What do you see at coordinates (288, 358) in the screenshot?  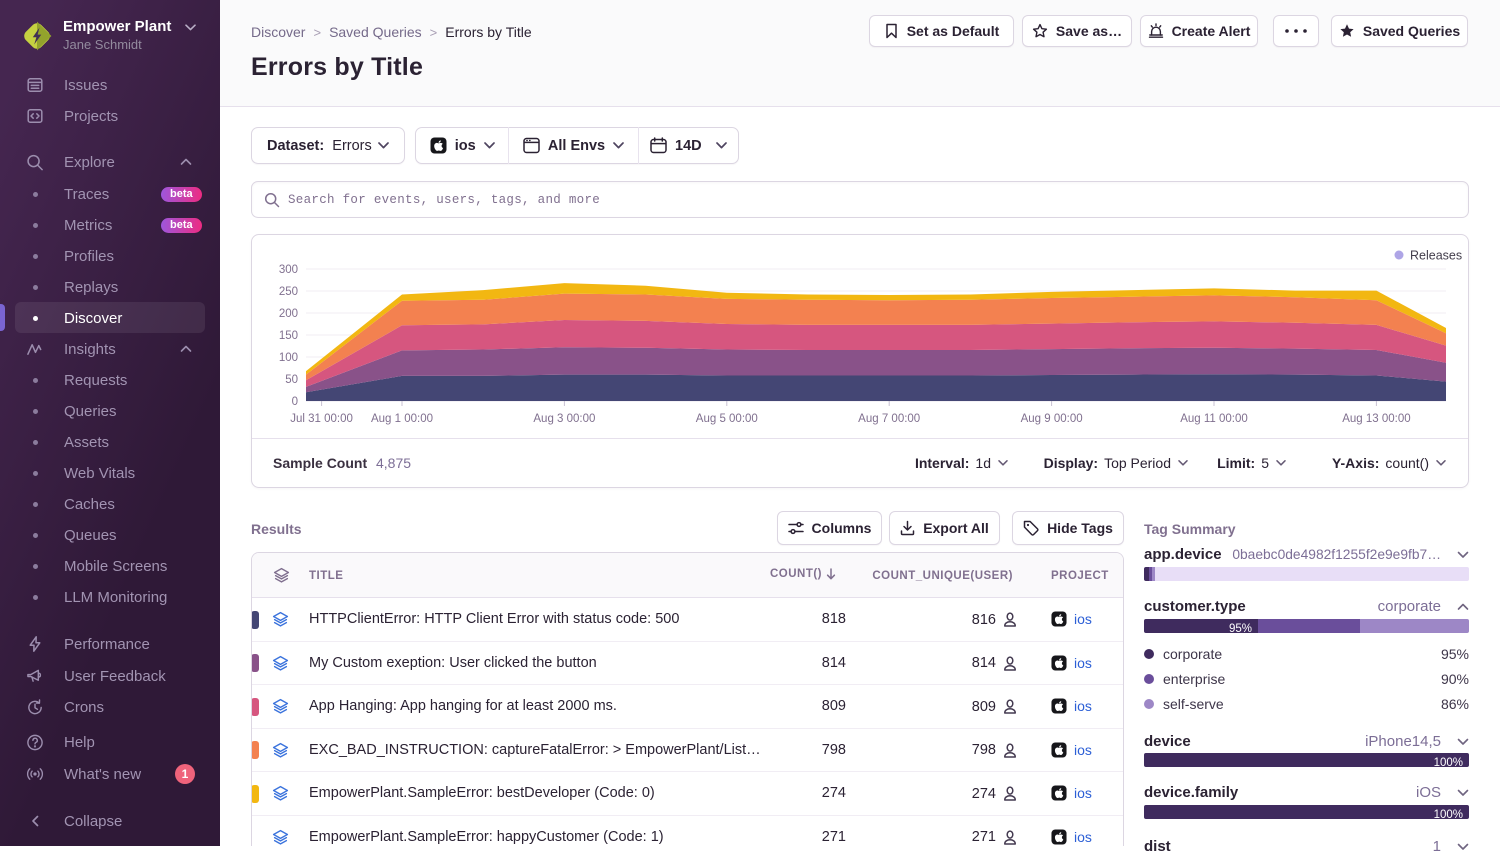 I see `svg-text: 100` at bounding box center [288, 358].